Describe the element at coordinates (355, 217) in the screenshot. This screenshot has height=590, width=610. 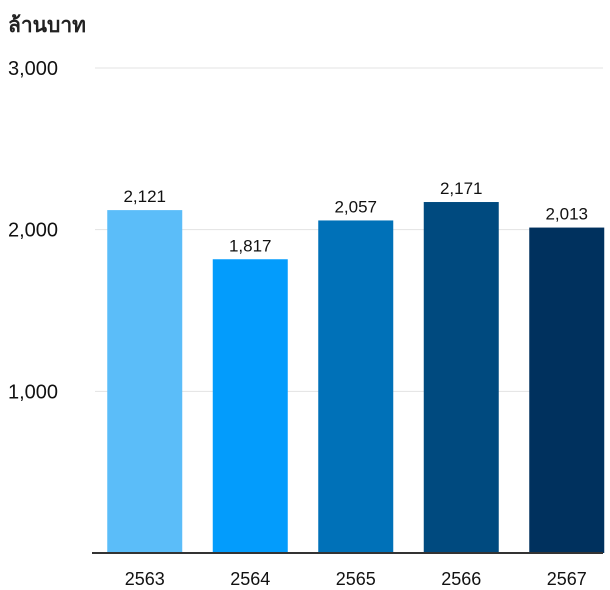
I see `data-labels: 2,121 1,817 2,057 2,171 2,013` at that location.